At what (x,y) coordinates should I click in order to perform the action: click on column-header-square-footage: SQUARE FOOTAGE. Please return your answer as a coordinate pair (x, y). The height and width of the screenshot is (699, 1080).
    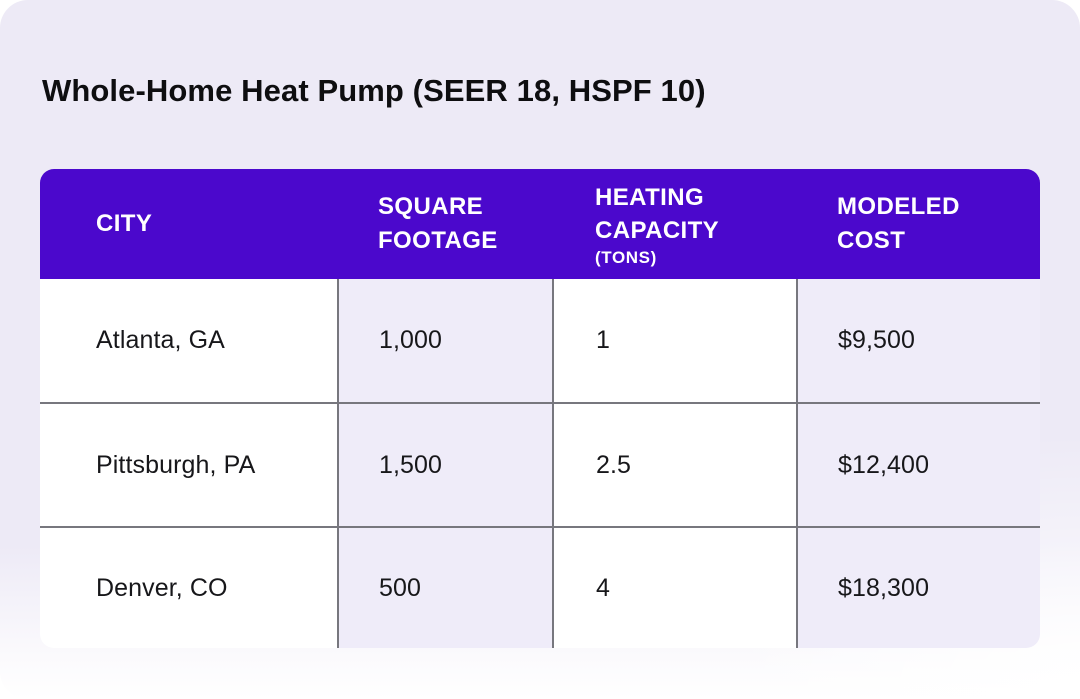
    Looking at the image, I should click on (445, 224).